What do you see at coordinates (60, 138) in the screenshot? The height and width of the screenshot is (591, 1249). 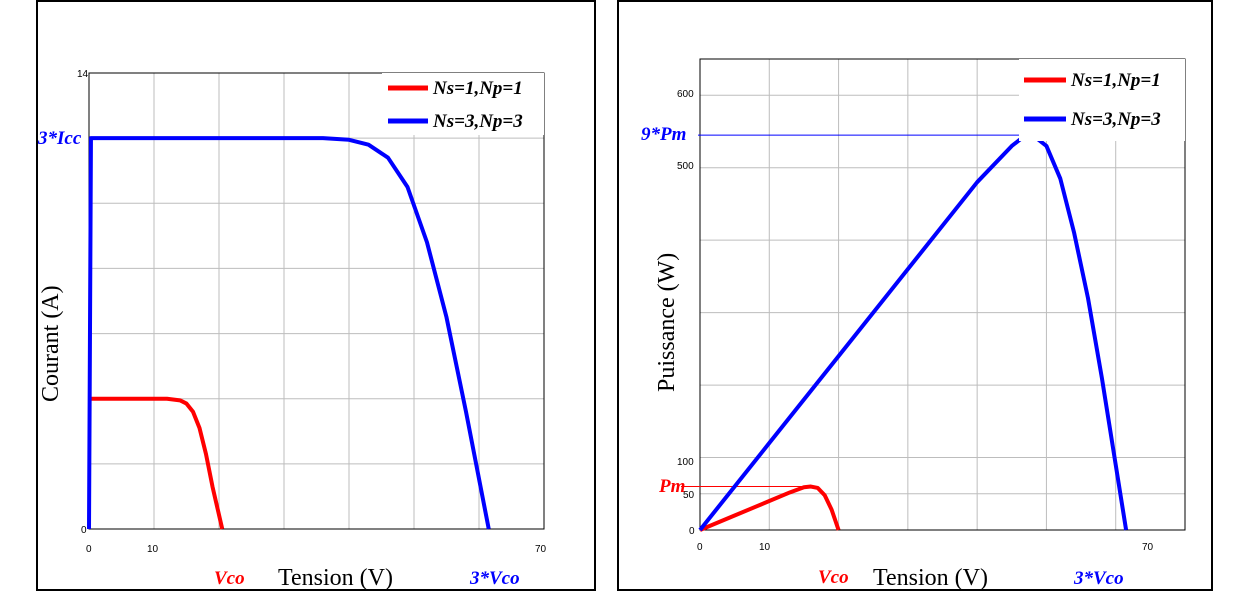 I see `annotation-3icc: 3*Icc` at bounding box center [60, 138].